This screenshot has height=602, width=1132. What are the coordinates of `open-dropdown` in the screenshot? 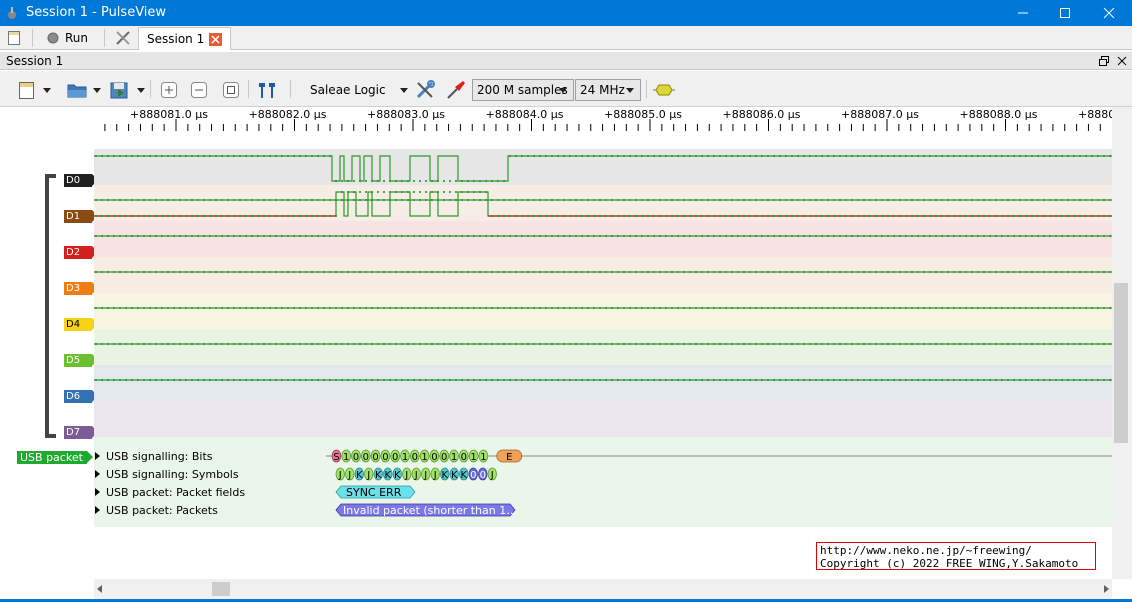 It's located at (97, 90).